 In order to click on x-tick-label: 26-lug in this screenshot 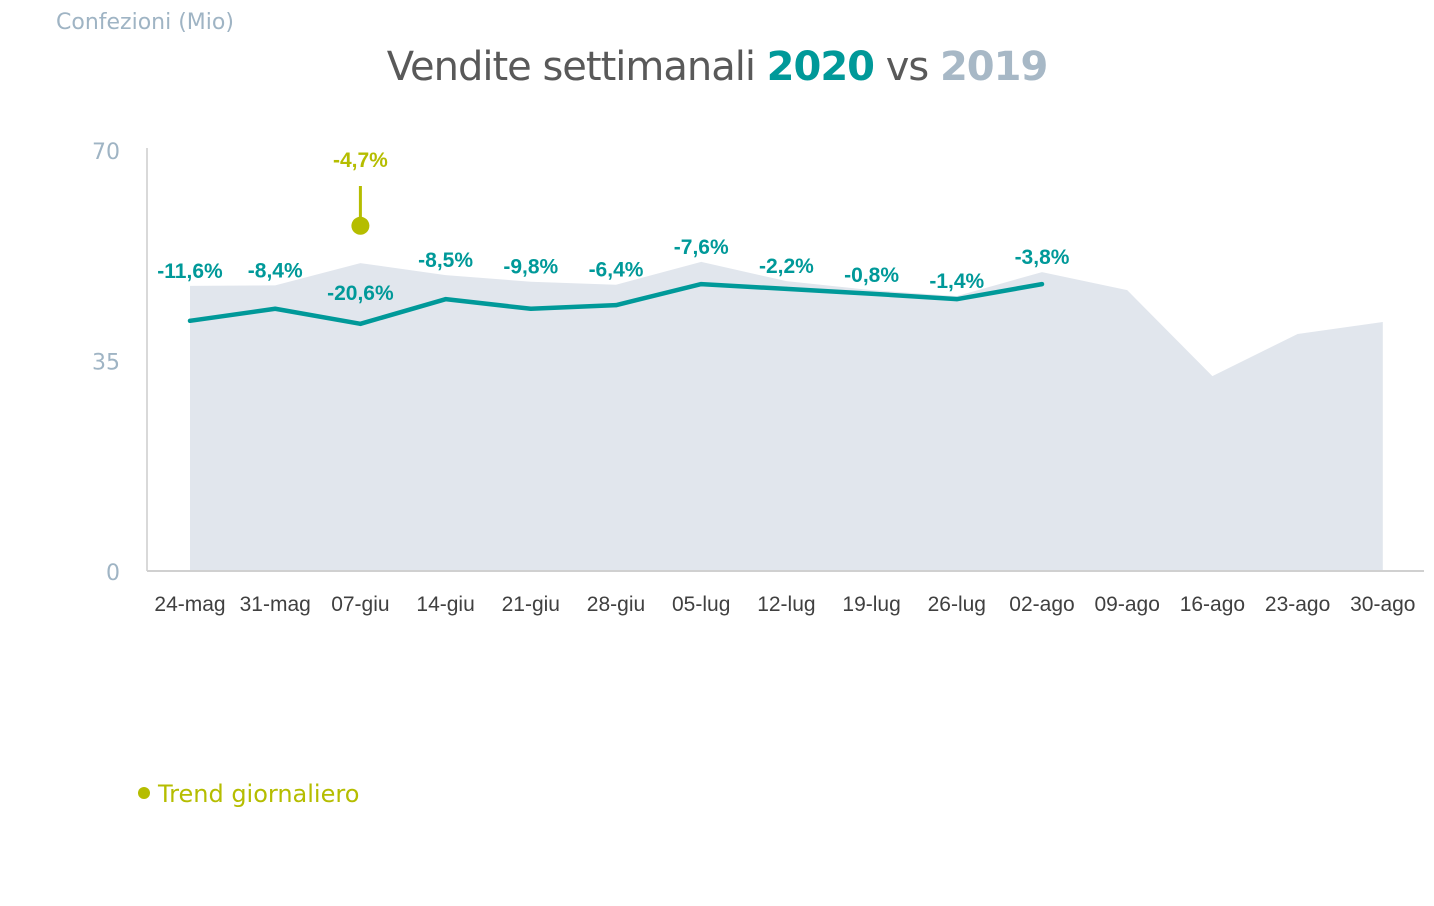, I will do `click(957, 604)`.